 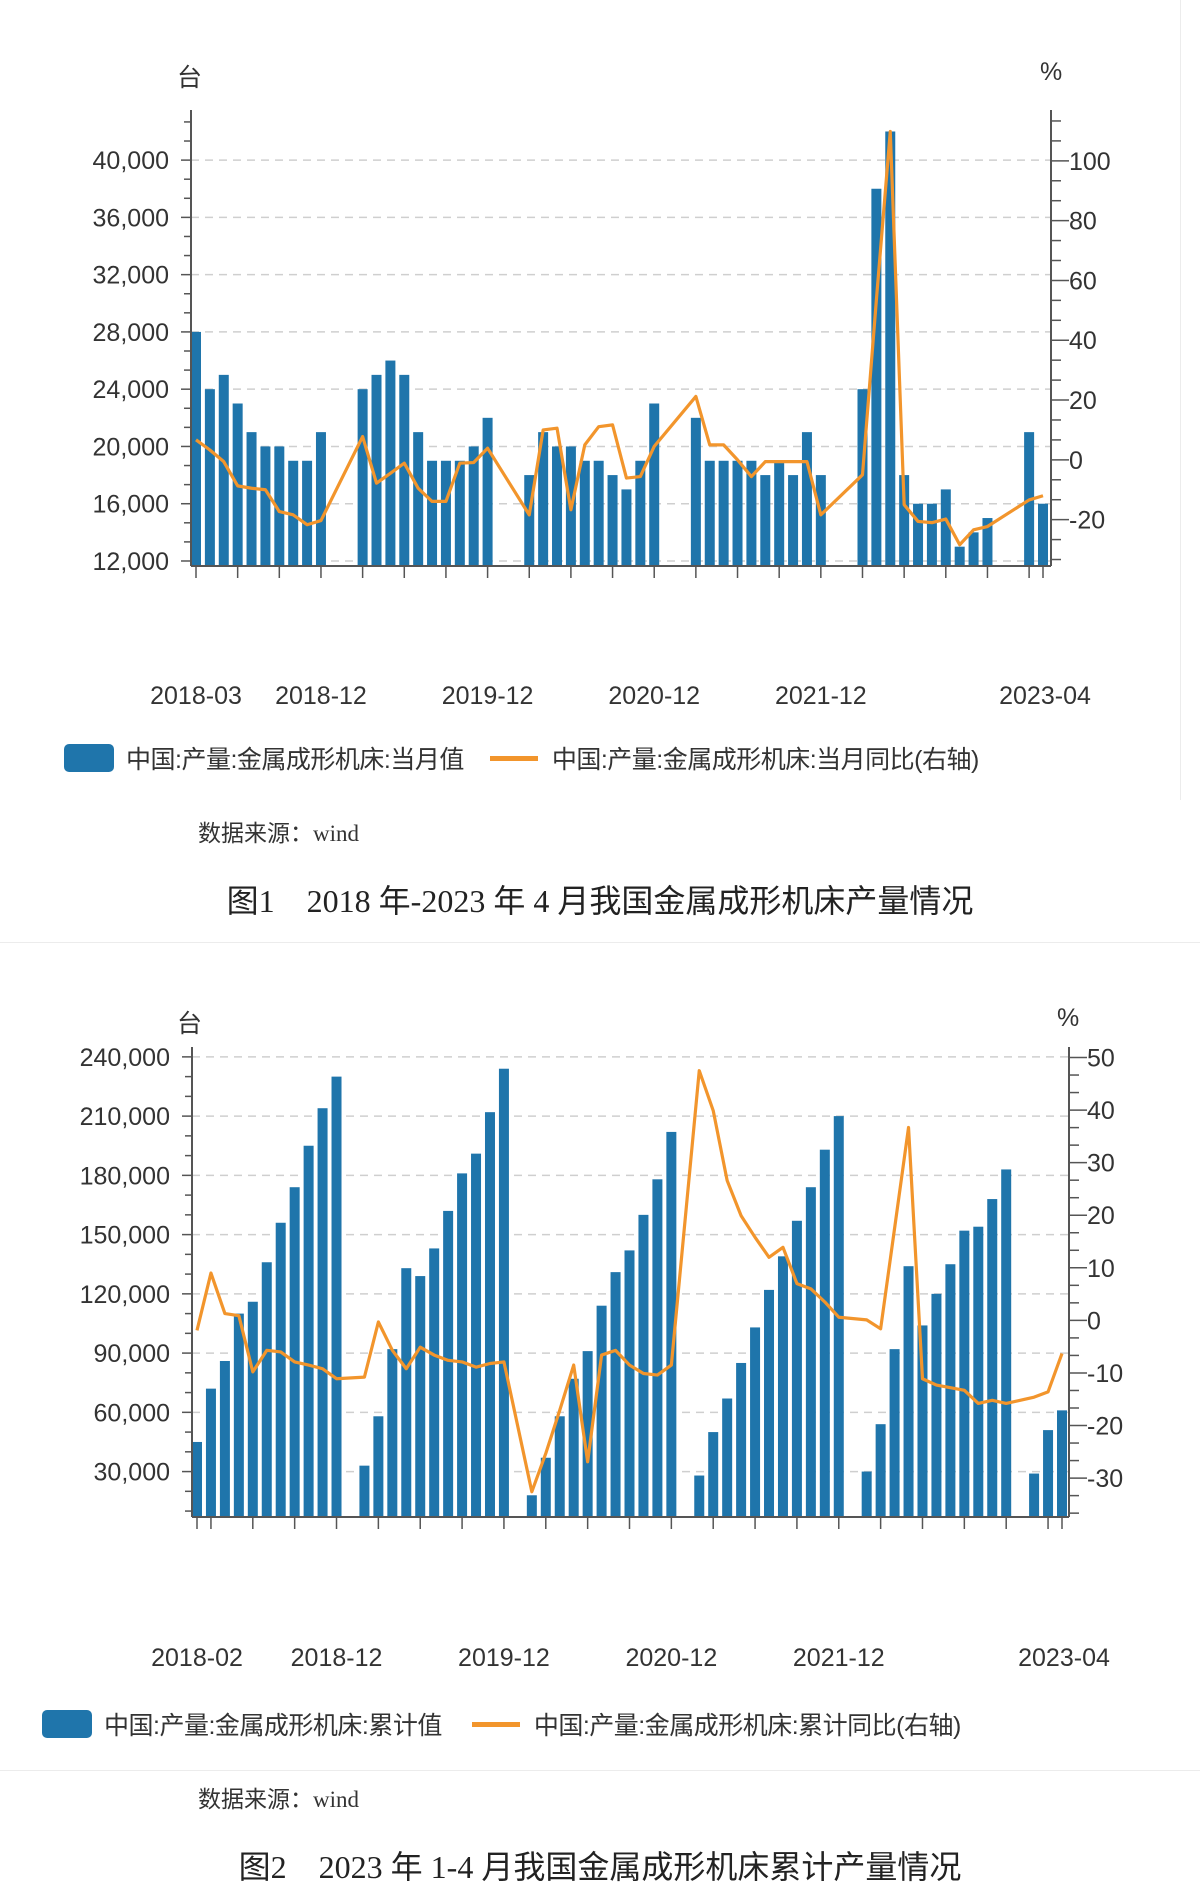 I want to click on legend-line-label: 中国:产量:金属成形机床:累计同比(右轴), so click(x=747, y=1724).